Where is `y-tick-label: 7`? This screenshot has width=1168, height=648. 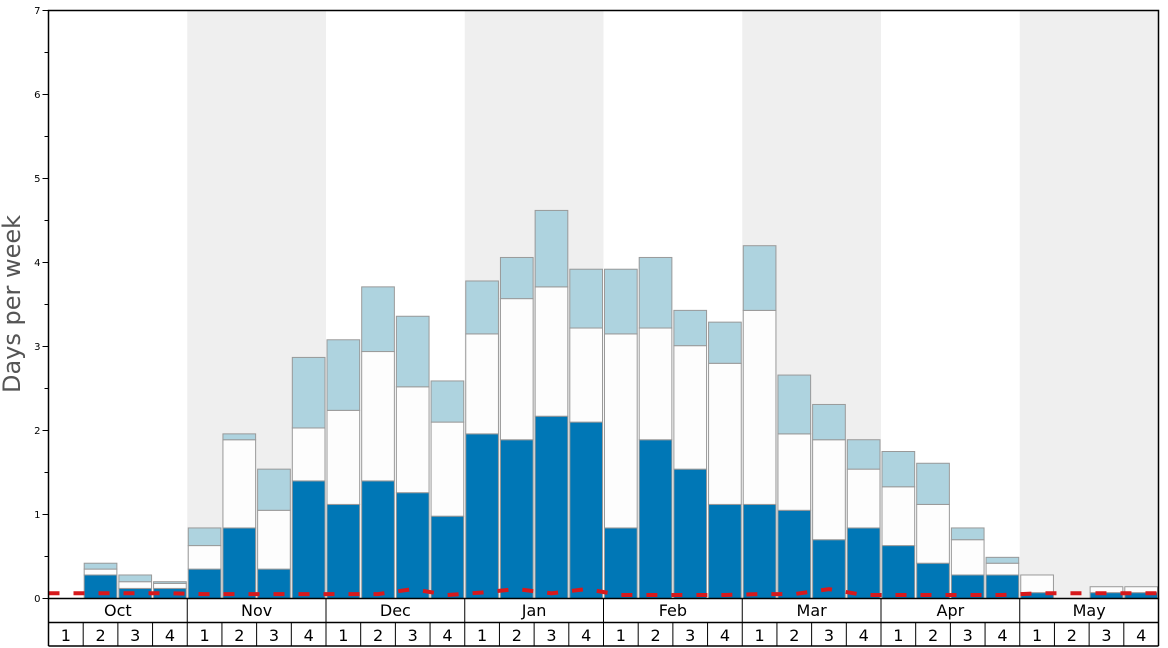 y-tick-label: 7 is located at coordinates (37, 11).